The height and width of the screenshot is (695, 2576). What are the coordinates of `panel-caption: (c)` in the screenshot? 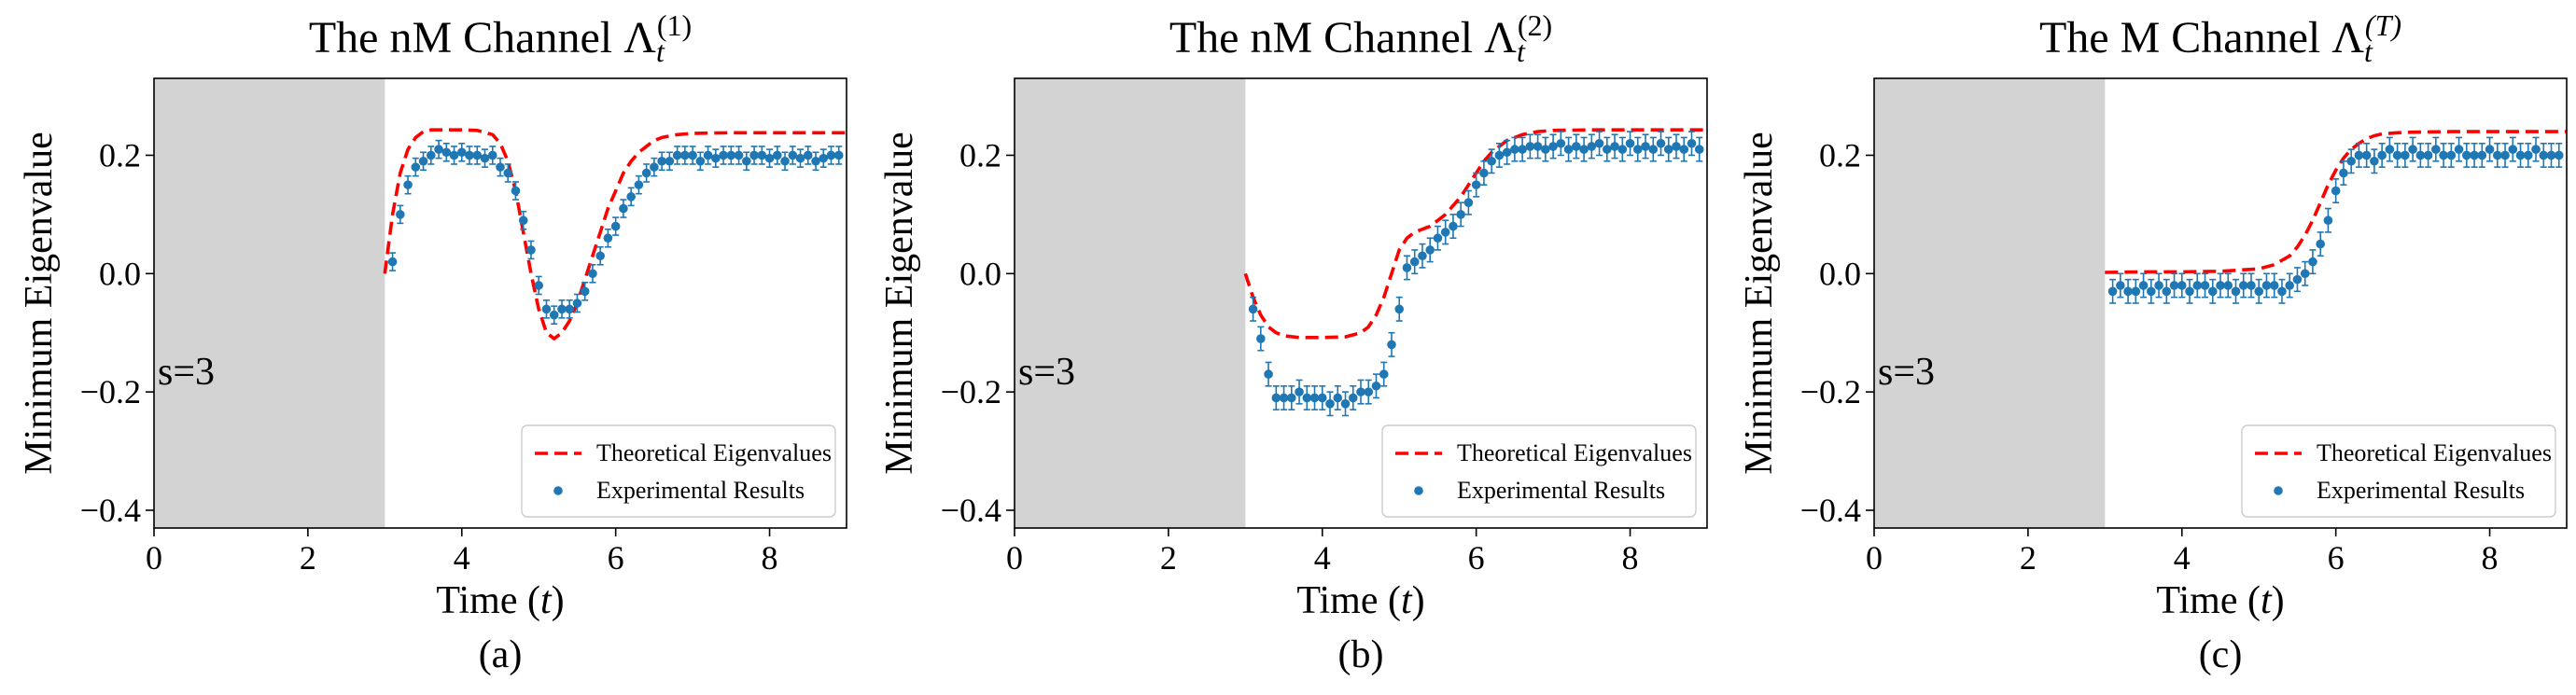 It's located at (2221, 654).